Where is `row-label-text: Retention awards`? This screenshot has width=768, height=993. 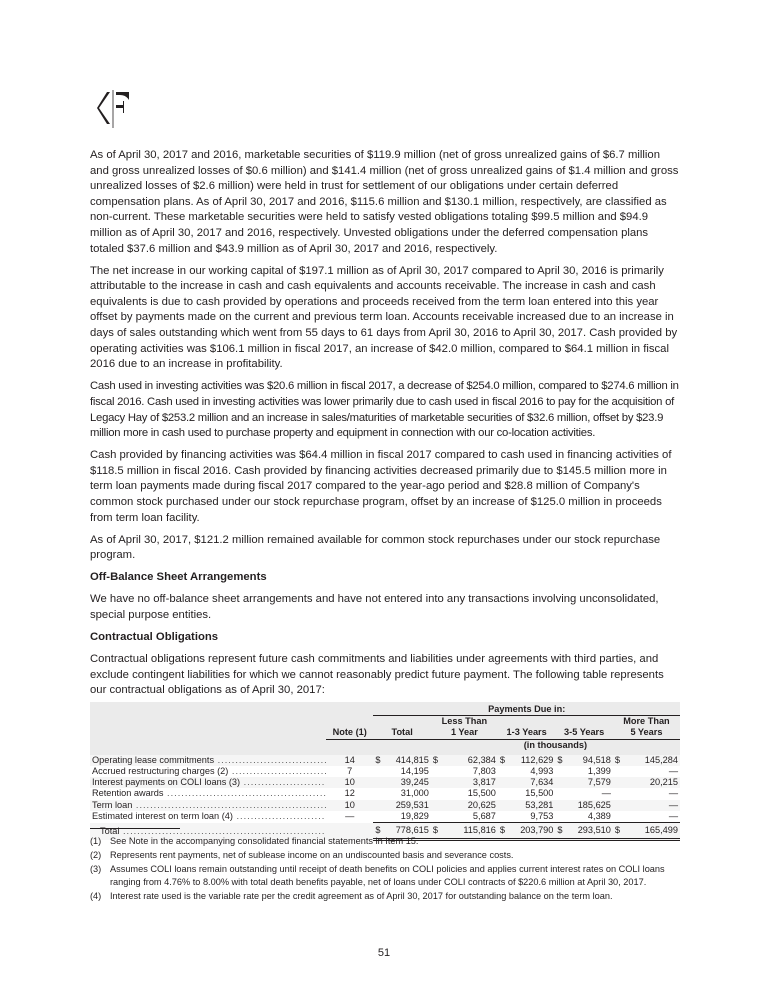
row-label-text: Retention awards is located at coordinates (128, 793).